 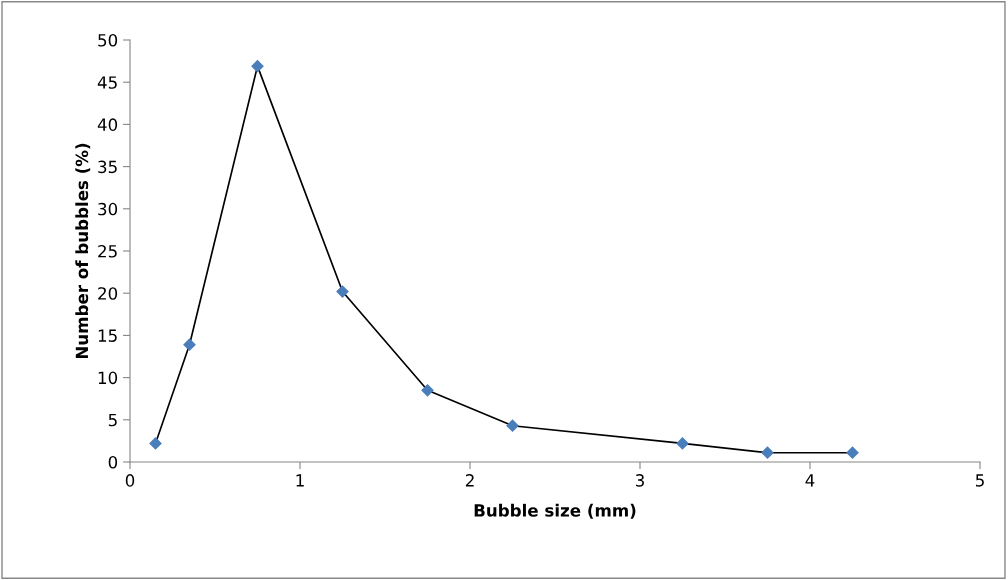 I want to click on y-tick-label: 15, so click(x=107, y=335).